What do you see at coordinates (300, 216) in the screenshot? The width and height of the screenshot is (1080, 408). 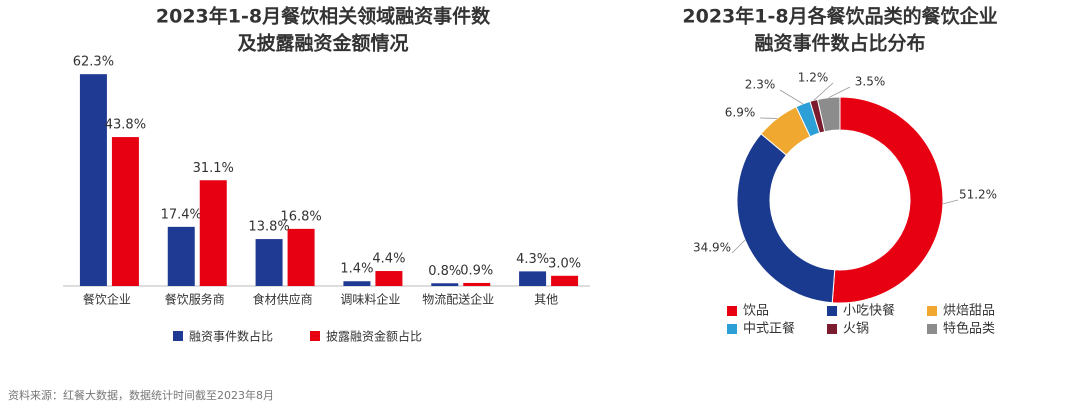 I see `value-label: 16.8%` at bounding box center [300, 216].